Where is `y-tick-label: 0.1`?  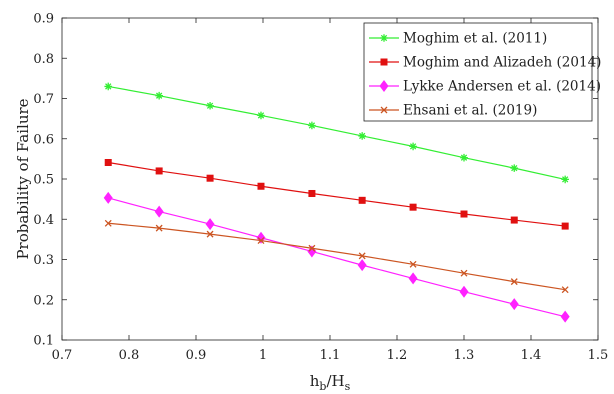
y-tick-label: 0.1 is located at coordinates (43, 341).